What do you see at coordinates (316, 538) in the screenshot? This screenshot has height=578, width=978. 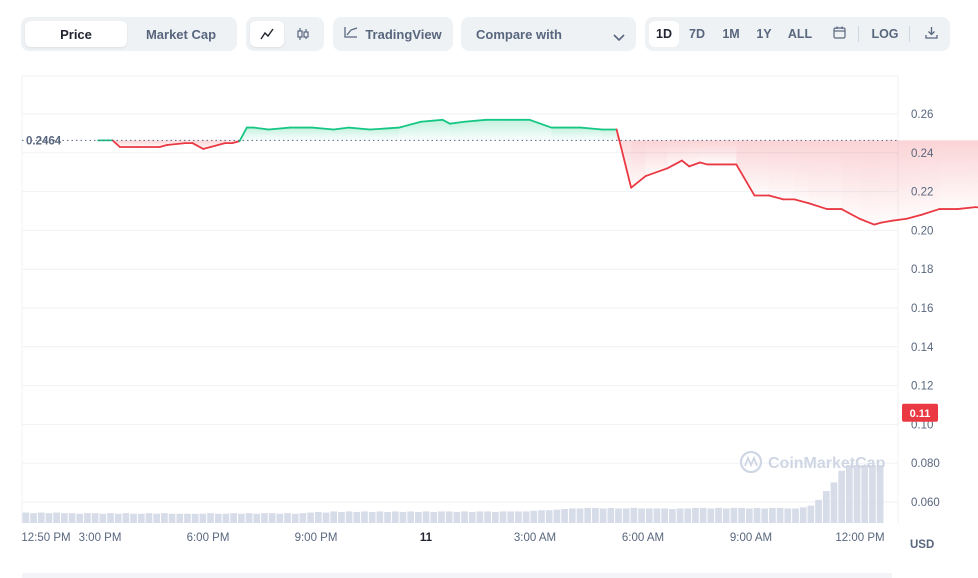 I see `x-tick-label: 9:00 PM` at bounding box center [316, 538].